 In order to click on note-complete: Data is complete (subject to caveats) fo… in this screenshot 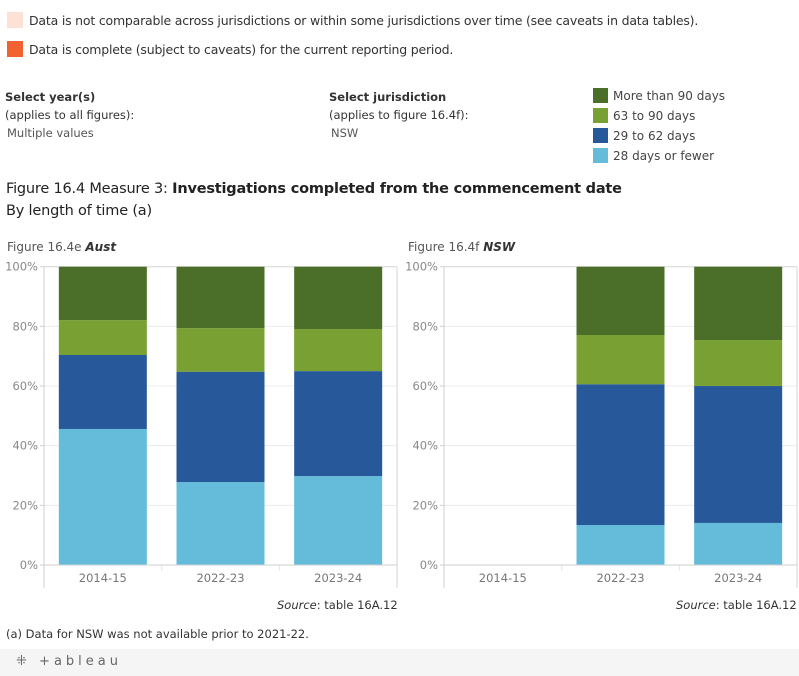, I will do `click(230, 49)`.